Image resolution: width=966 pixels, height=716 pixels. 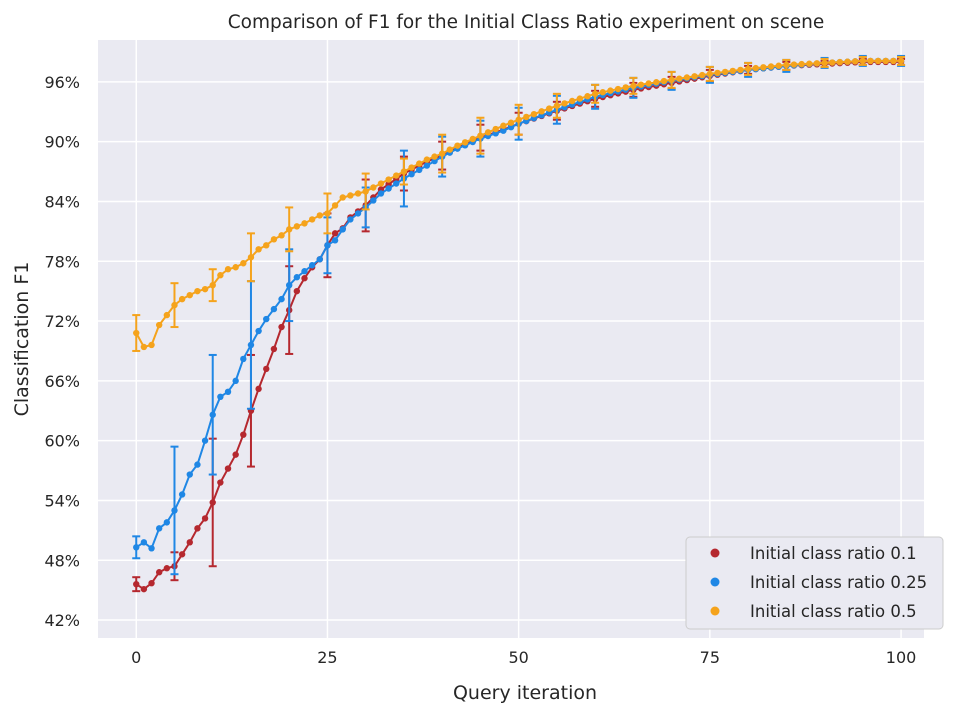 What do you see at coordinates (525, 693) in the screenshot?
I see `x-axis-label: Query iteration` at bounding box center [525, 693].